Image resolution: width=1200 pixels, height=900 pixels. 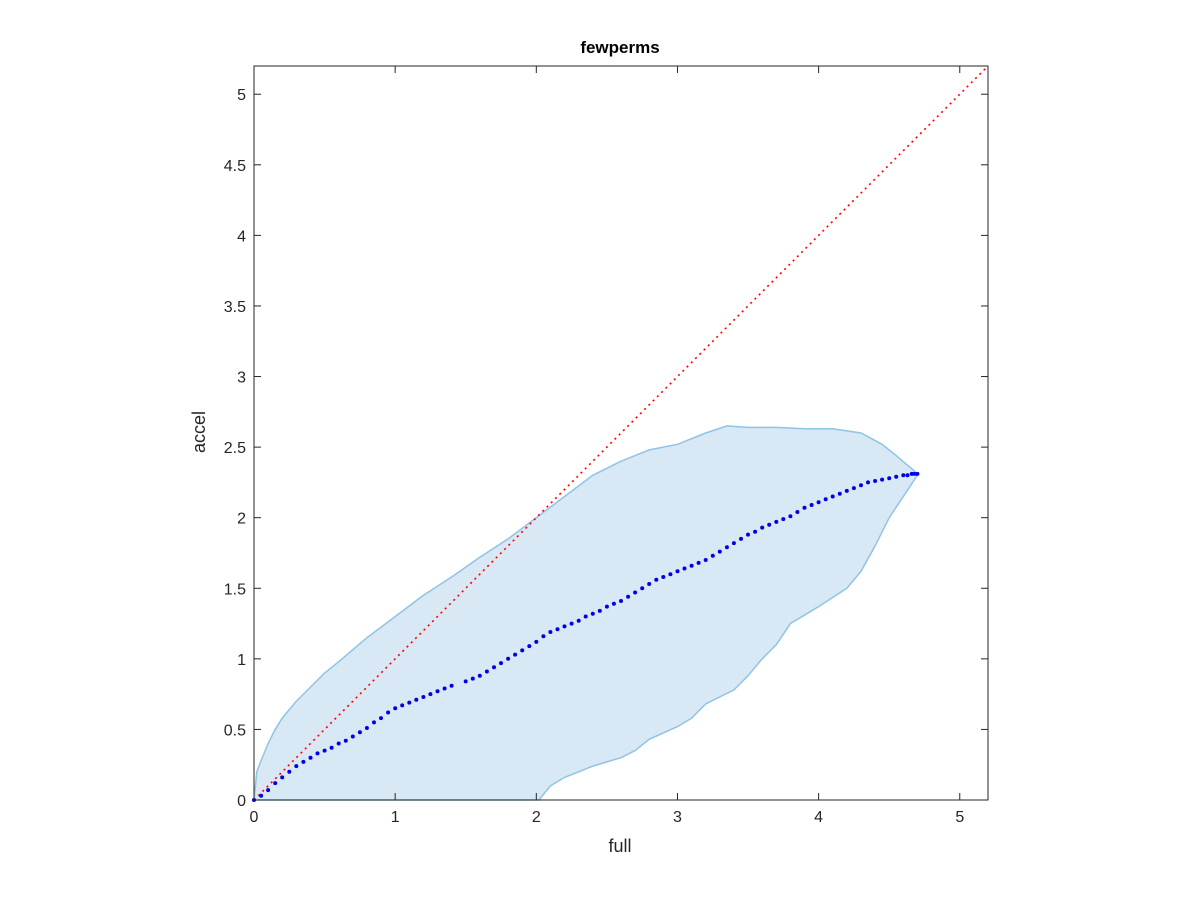 I want to click on x-tick-label: 0, so click(x=254, y=817).